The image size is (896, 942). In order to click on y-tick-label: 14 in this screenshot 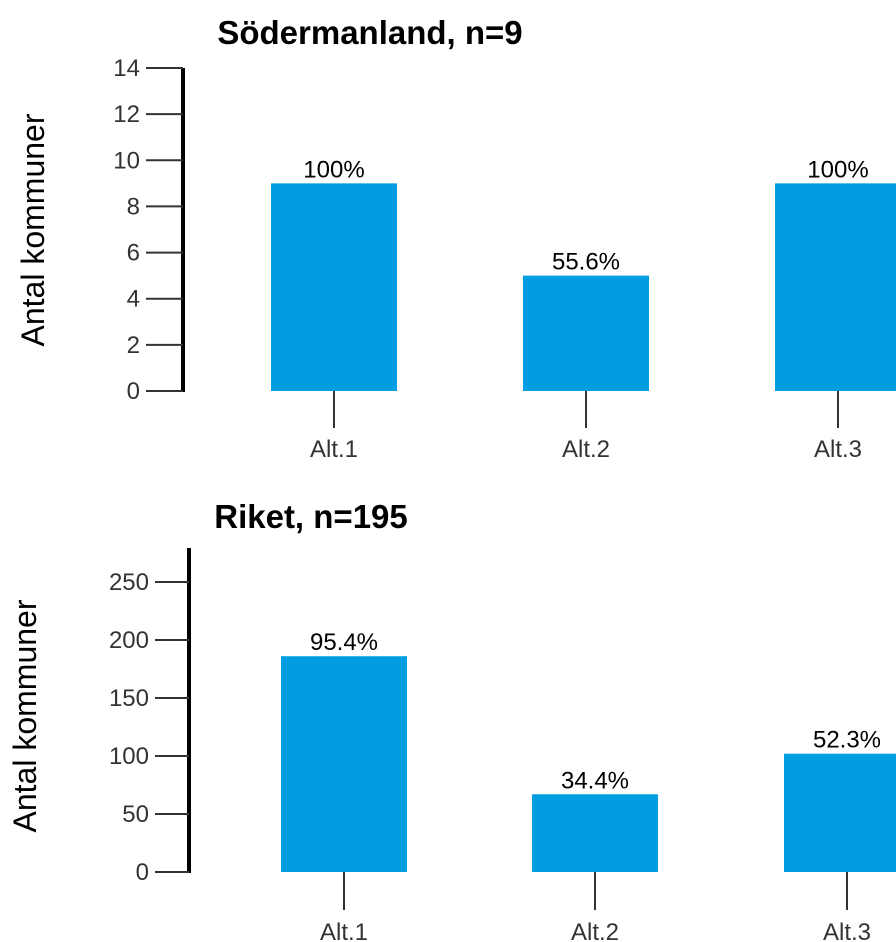, I will do `click(126, 68)`.